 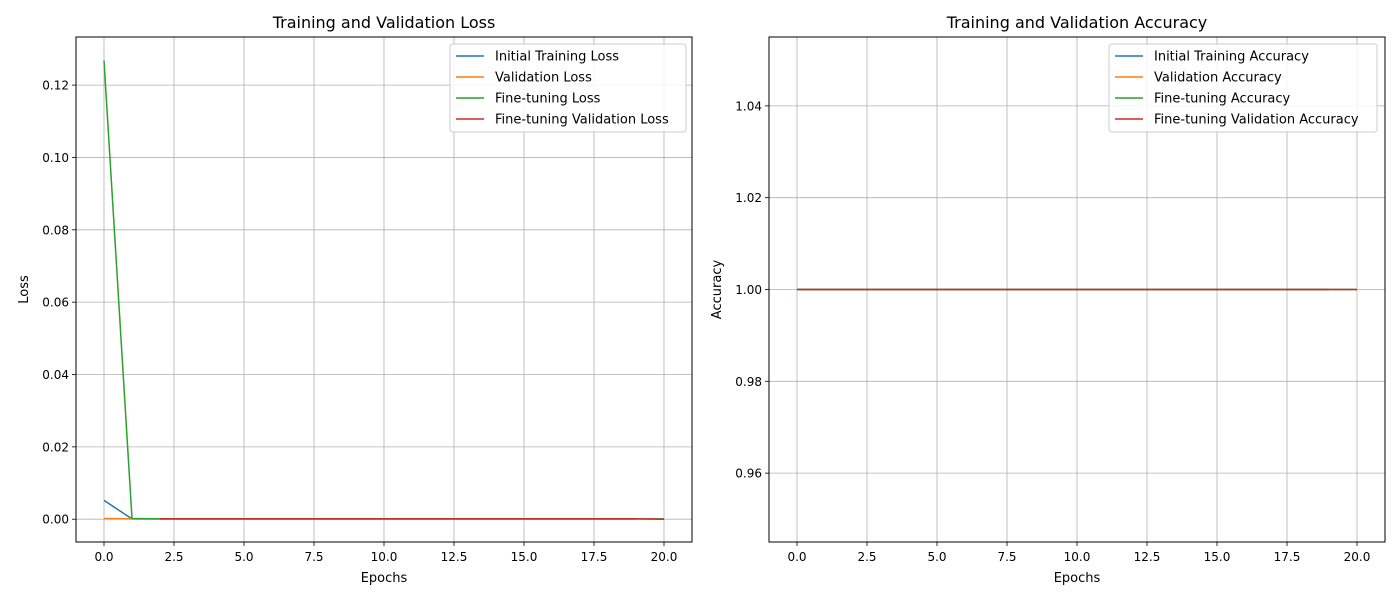 What do you see at coordinates (748, 382) in the screenshot?
I see `y-tick-label: 0.98` at bounding box center [748, 382].